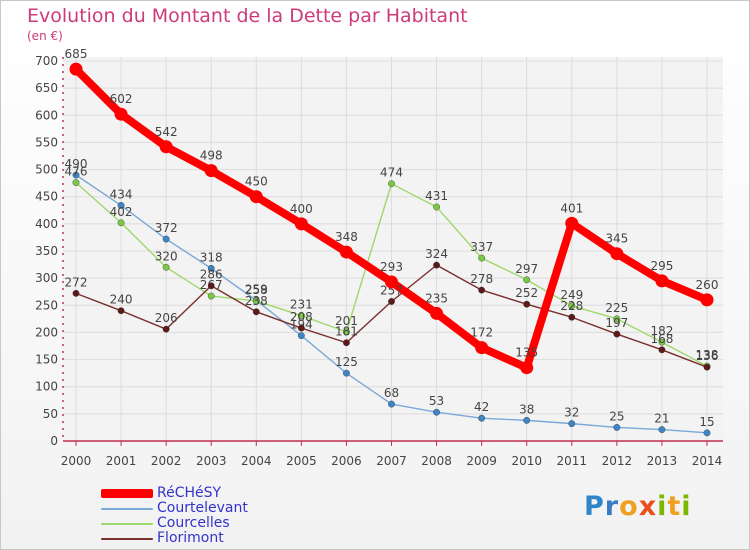  I want to click on data-label: 402, so click(121, 212).